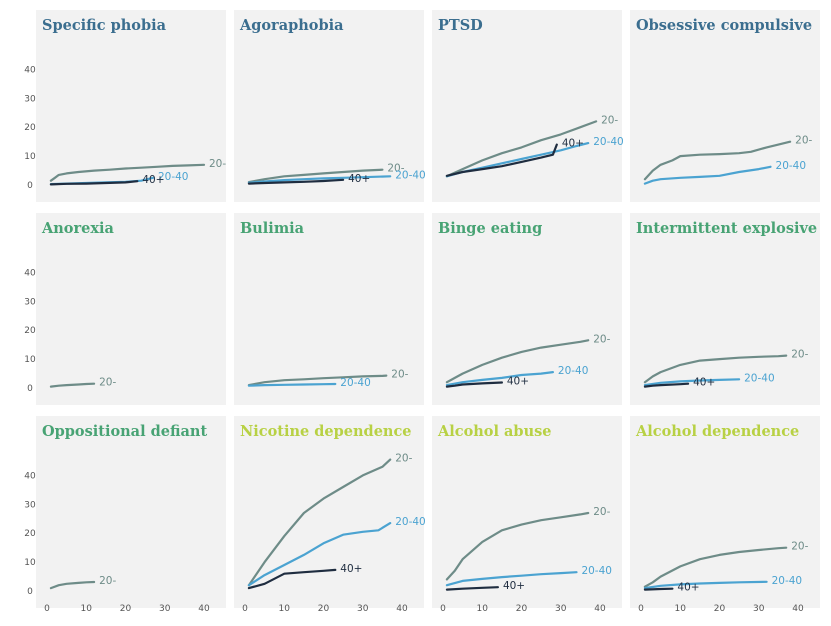 The width and height of the screenshot is (831, 626). I want to click on panel-title: Alcohol abuse, so click(494, 431).